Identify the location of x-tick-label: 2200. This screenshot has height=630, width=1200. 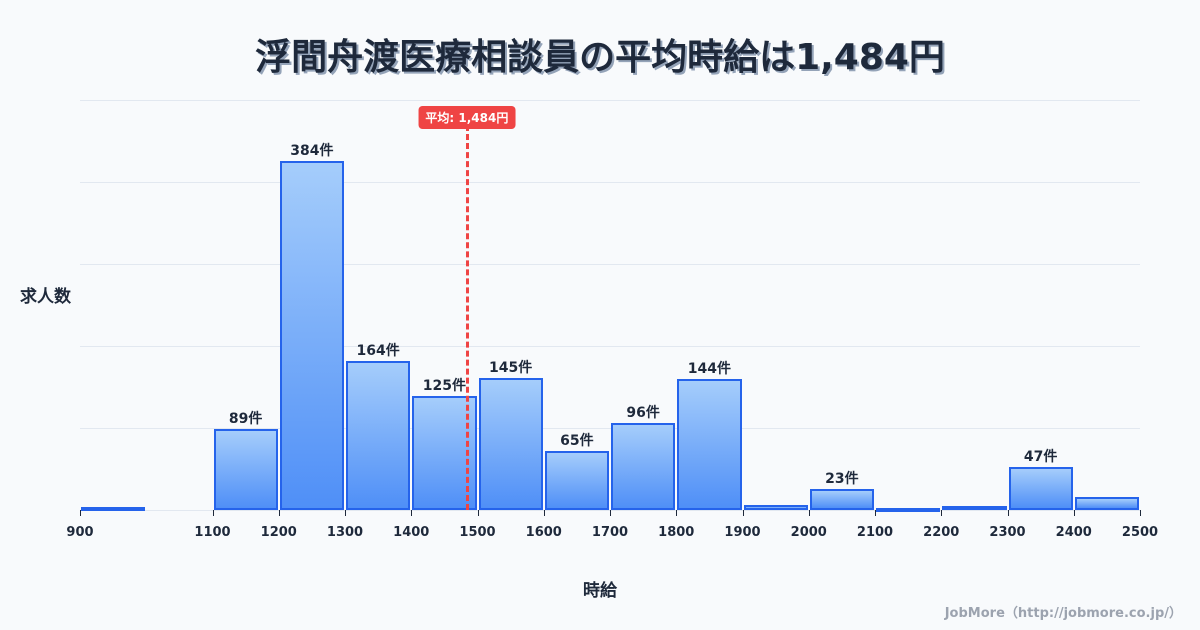
(941, 532).